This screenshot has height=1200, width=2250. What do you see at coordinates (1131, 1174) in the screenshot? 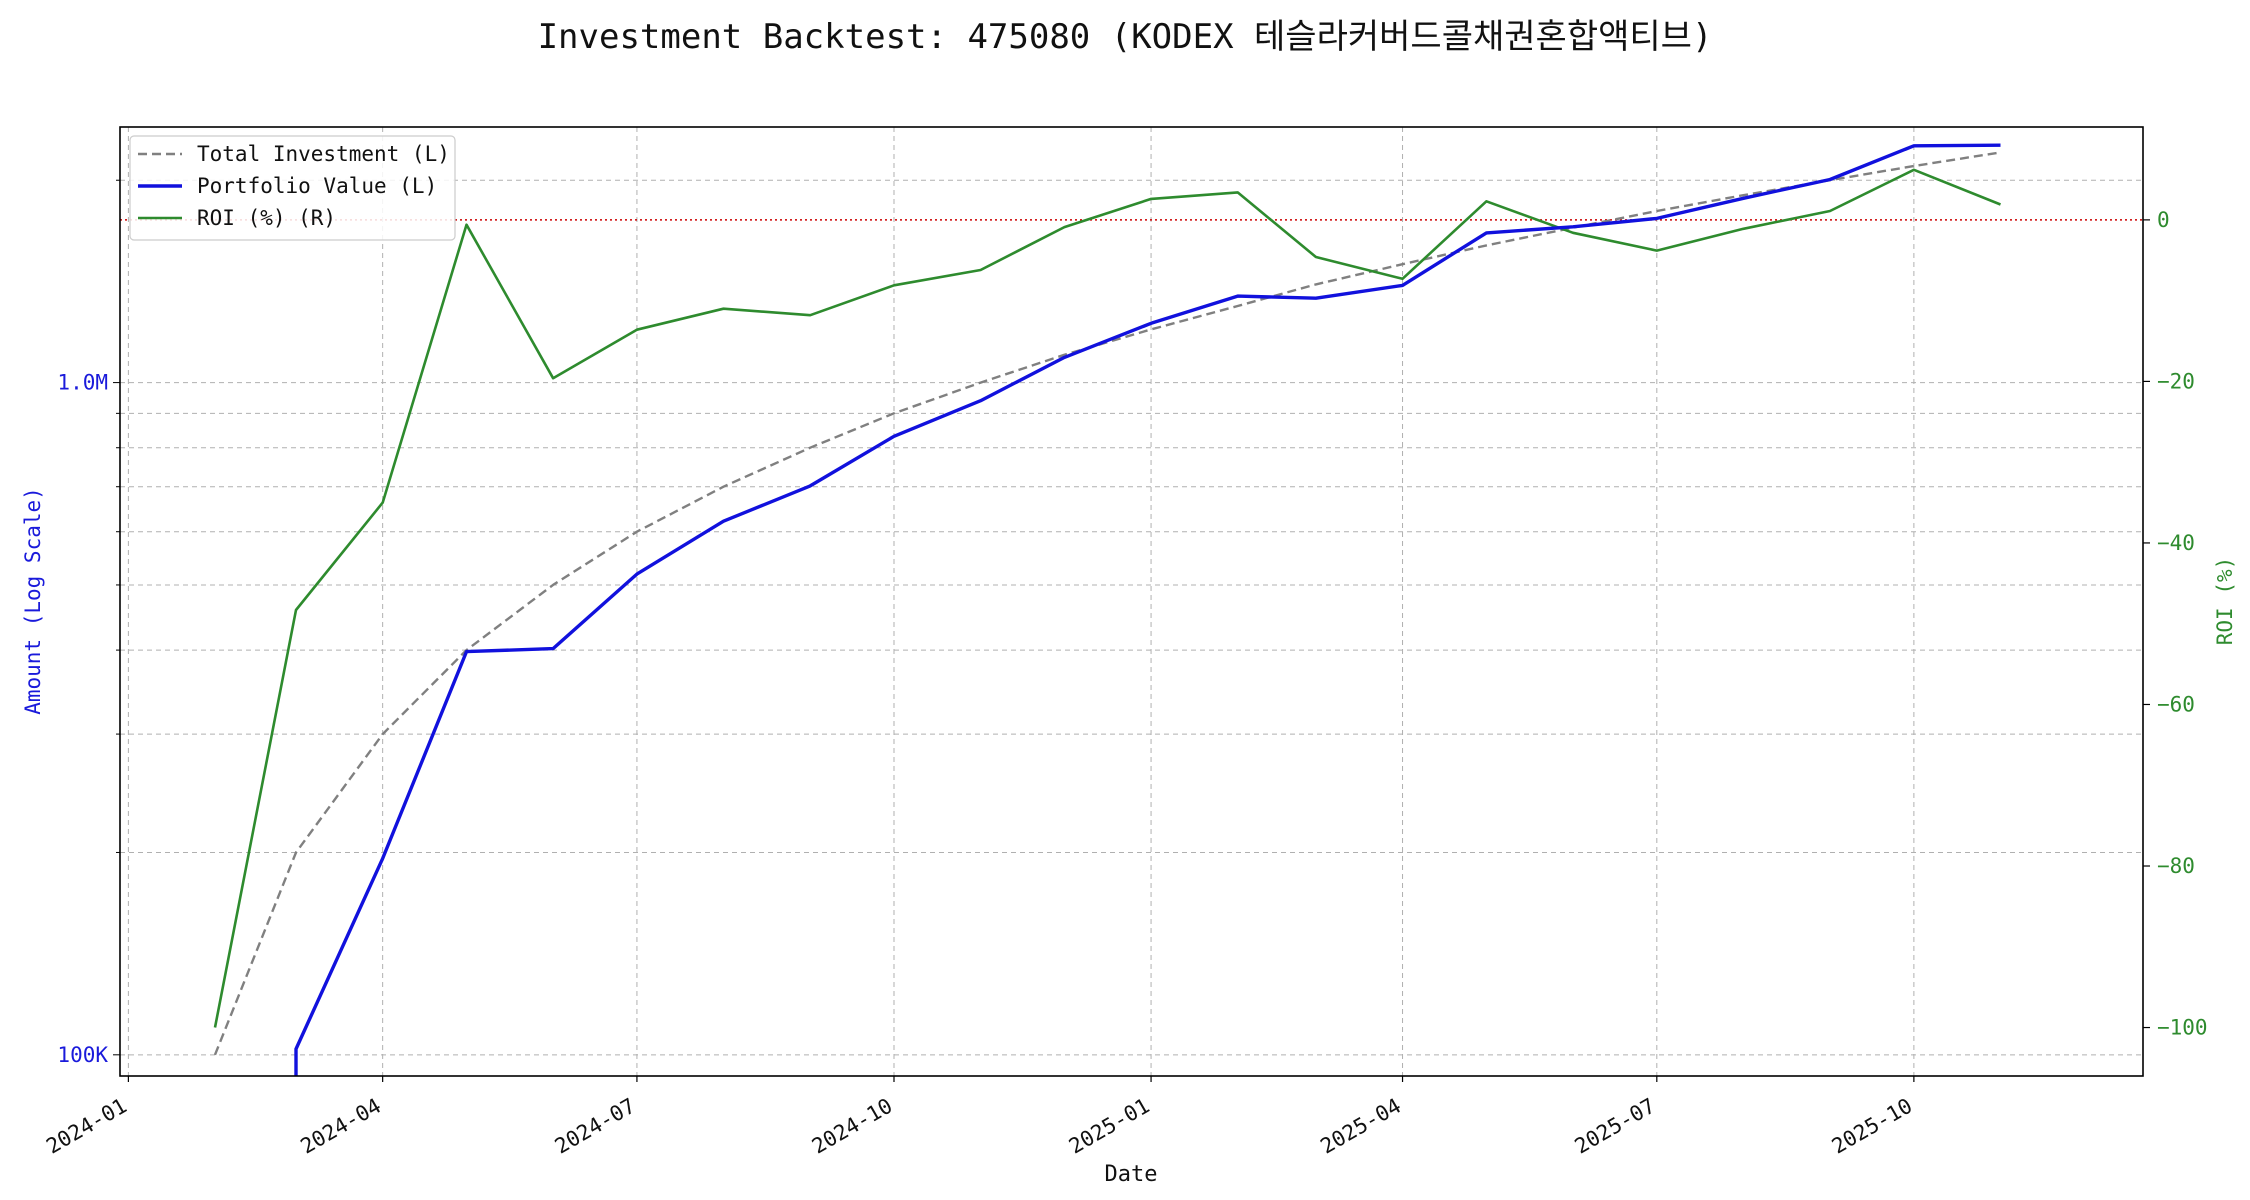
I see `x-axis-label: Date` at bounding box center [1131, 1174].